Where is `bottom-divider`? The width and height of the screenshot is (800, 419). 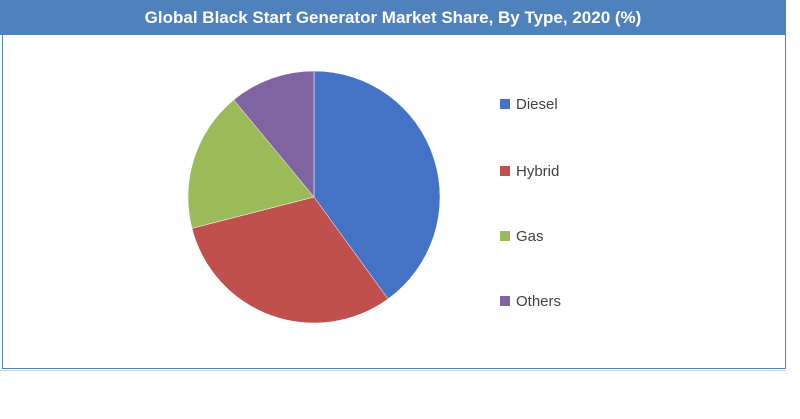 bottom-divider is located at coordinates (393, 370).